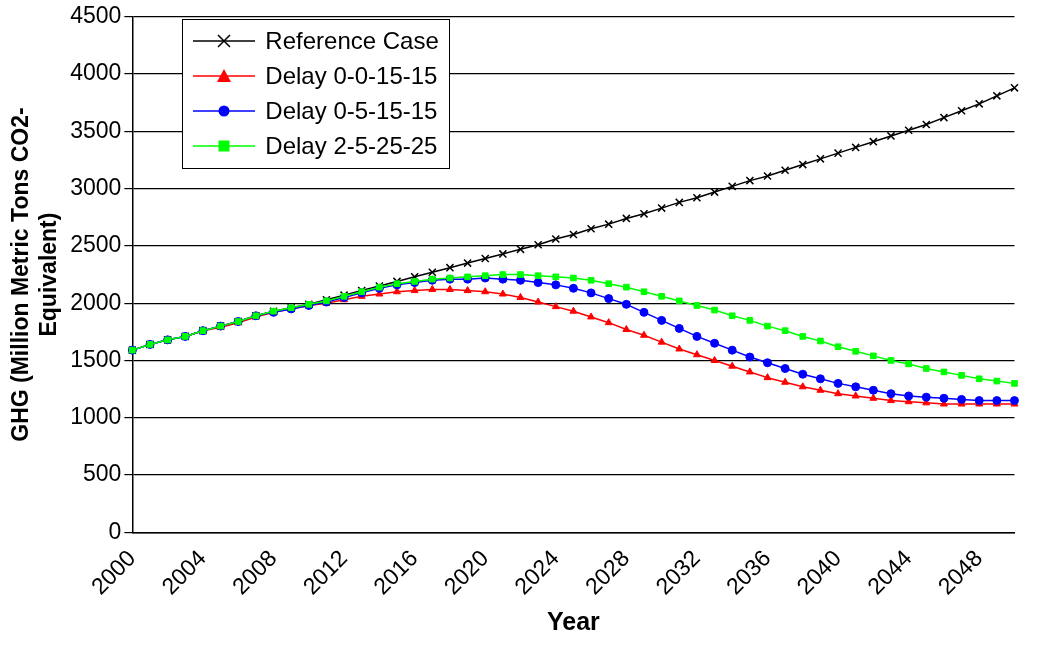 The width and height of the screenshot is (1037, 646). I want to click on y-tick-label: 1000, so click(96, 416).